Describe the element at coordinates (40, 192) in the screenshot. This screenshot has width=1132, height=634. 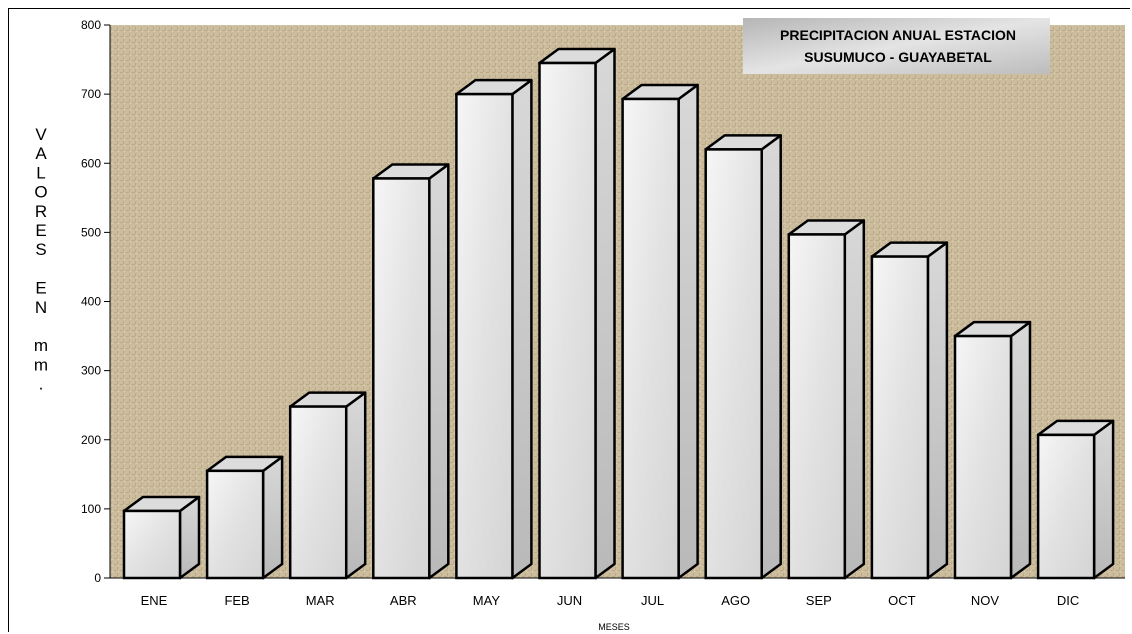
I see `y-axis-label-char: O` at that location.